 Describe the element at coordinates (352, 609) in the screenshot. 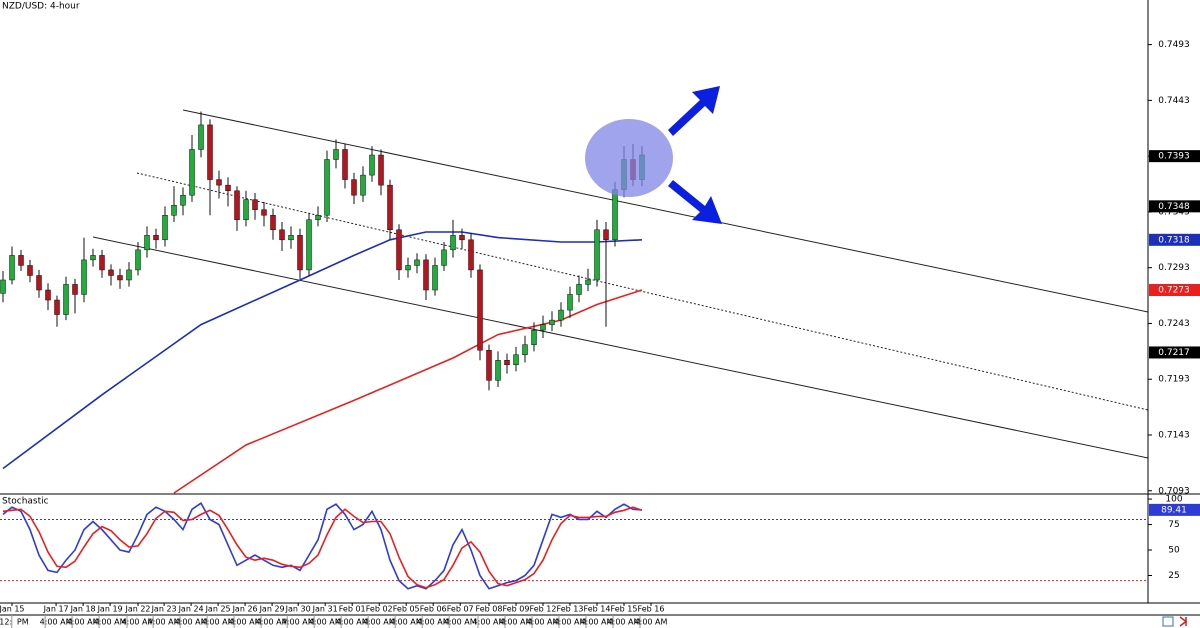

I see `x-tick-label: Feb 01` at that location.